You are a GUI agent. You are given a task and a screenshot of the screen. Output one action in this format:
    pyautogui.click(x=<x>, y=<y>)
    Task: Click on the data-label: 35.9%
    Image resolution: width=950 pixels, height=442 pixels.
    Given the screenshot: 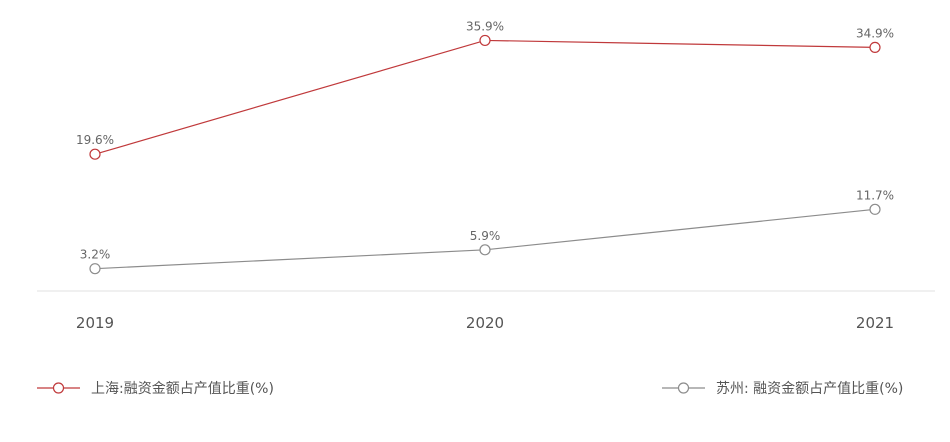 What is the action you would take?
    pyautogui.click(x=485, y=26)
    